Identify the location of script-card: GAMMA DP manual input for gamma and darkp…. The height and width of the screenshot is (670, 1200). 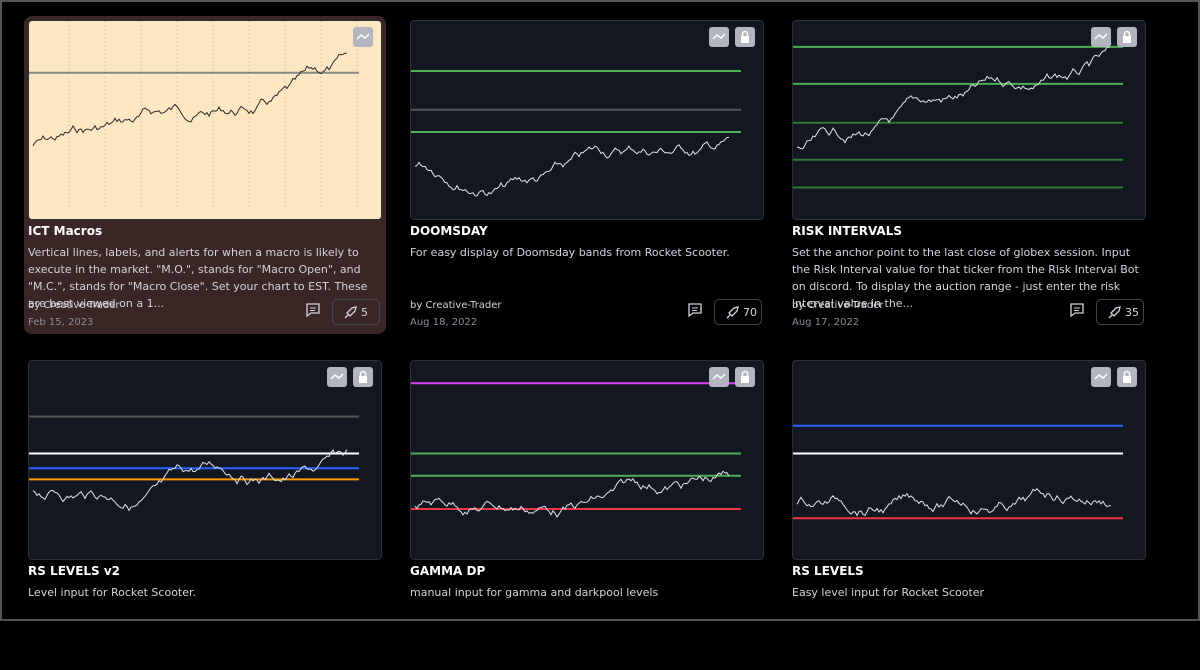
(587, 515).